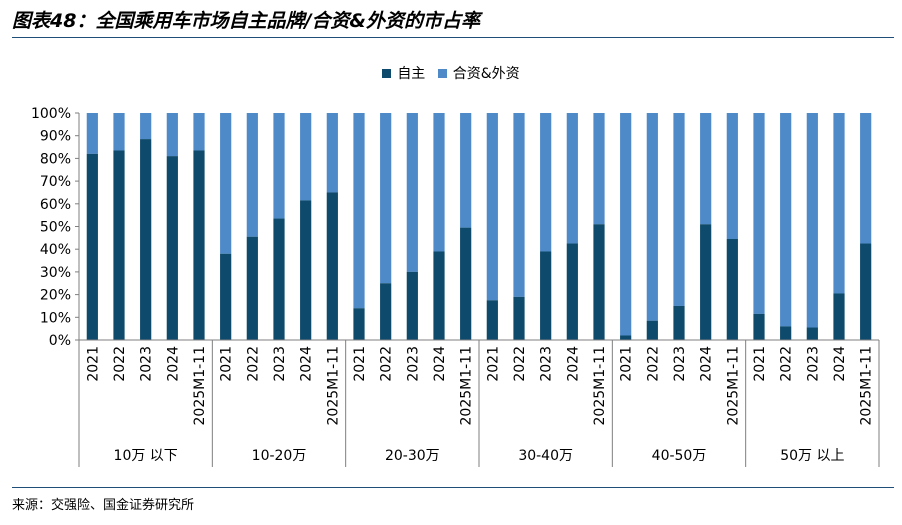  Describe the element at coordinates (55, 273) in the screenshot. I see `y-tick-label: 30%` at that location.